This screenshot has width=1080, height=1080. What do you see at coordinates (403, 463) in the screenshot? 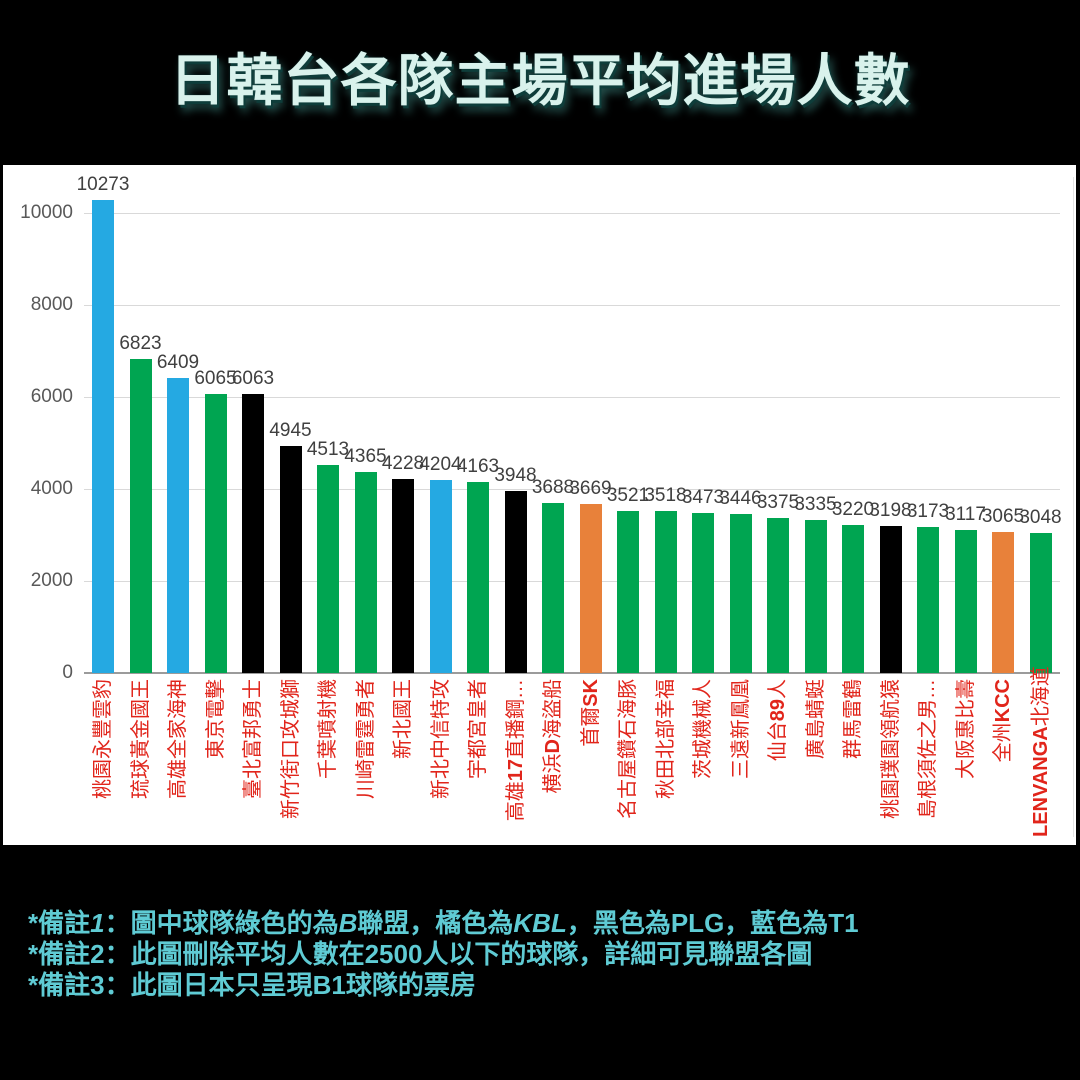
I see `bar-value-label: 4228` at bounding box center [403, 463].